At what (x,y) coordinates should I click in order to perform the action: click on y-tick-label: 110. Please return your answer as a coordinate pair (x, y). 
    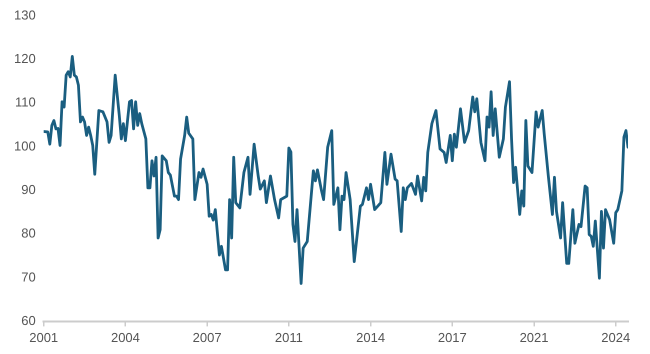
    Looking at the image, I should click on (25, 102).